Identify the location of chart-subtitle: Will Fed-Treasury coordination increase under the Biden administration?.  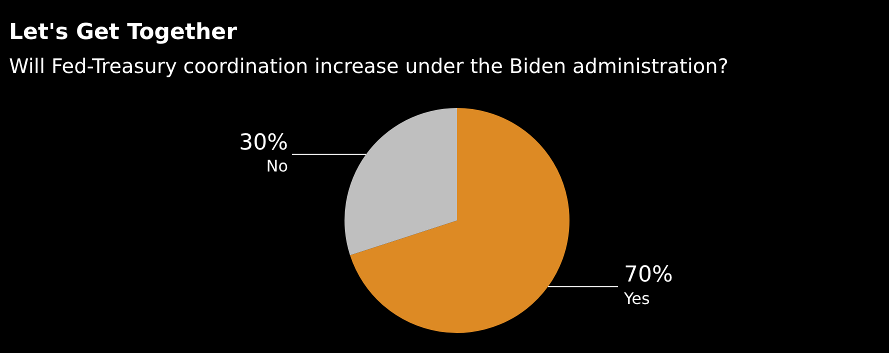
(368, 66).